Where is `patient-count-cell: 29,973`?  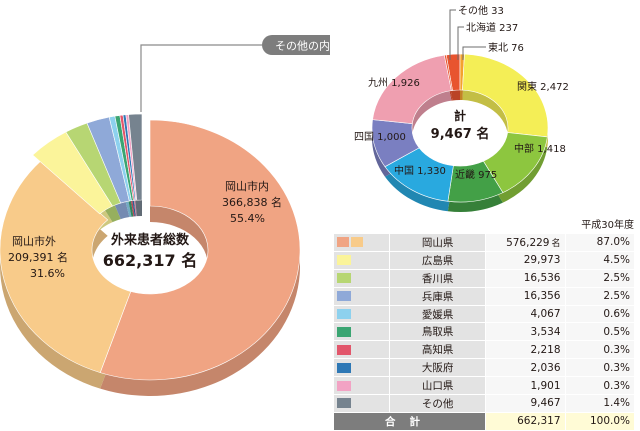
patient-count-cell: 29,973 is located at coordinates (525, 260).